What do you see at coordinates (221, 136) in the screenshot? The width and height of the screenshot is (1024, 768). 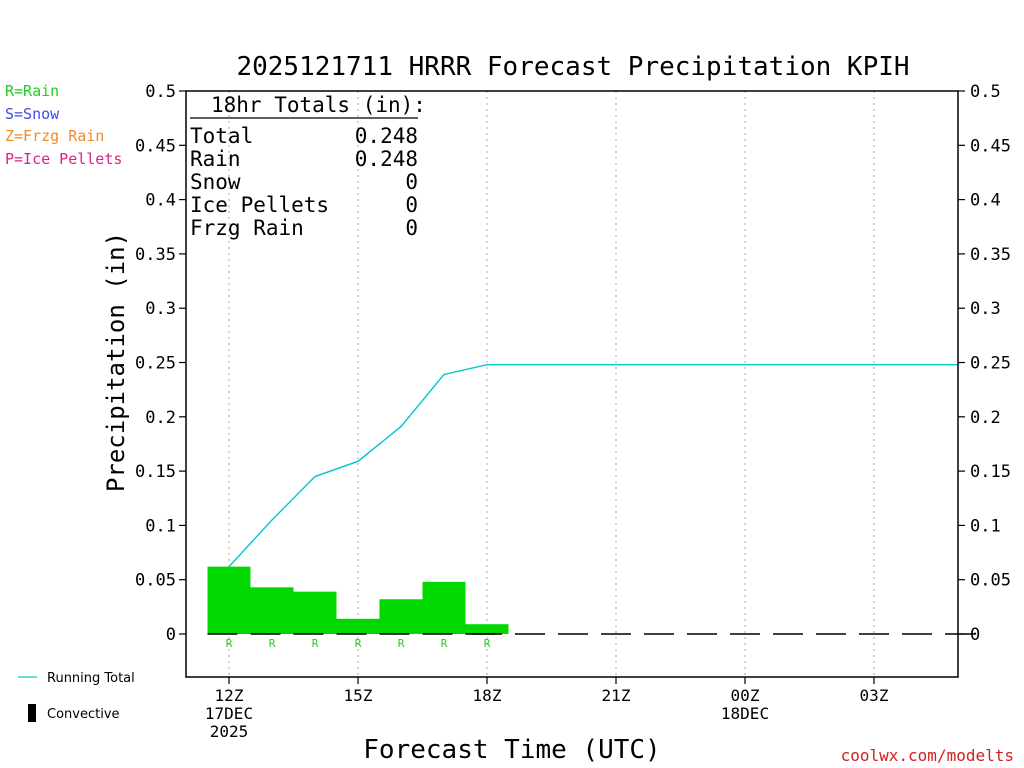 I see `totals-total-label: Total` at bounding box center [221, 136].